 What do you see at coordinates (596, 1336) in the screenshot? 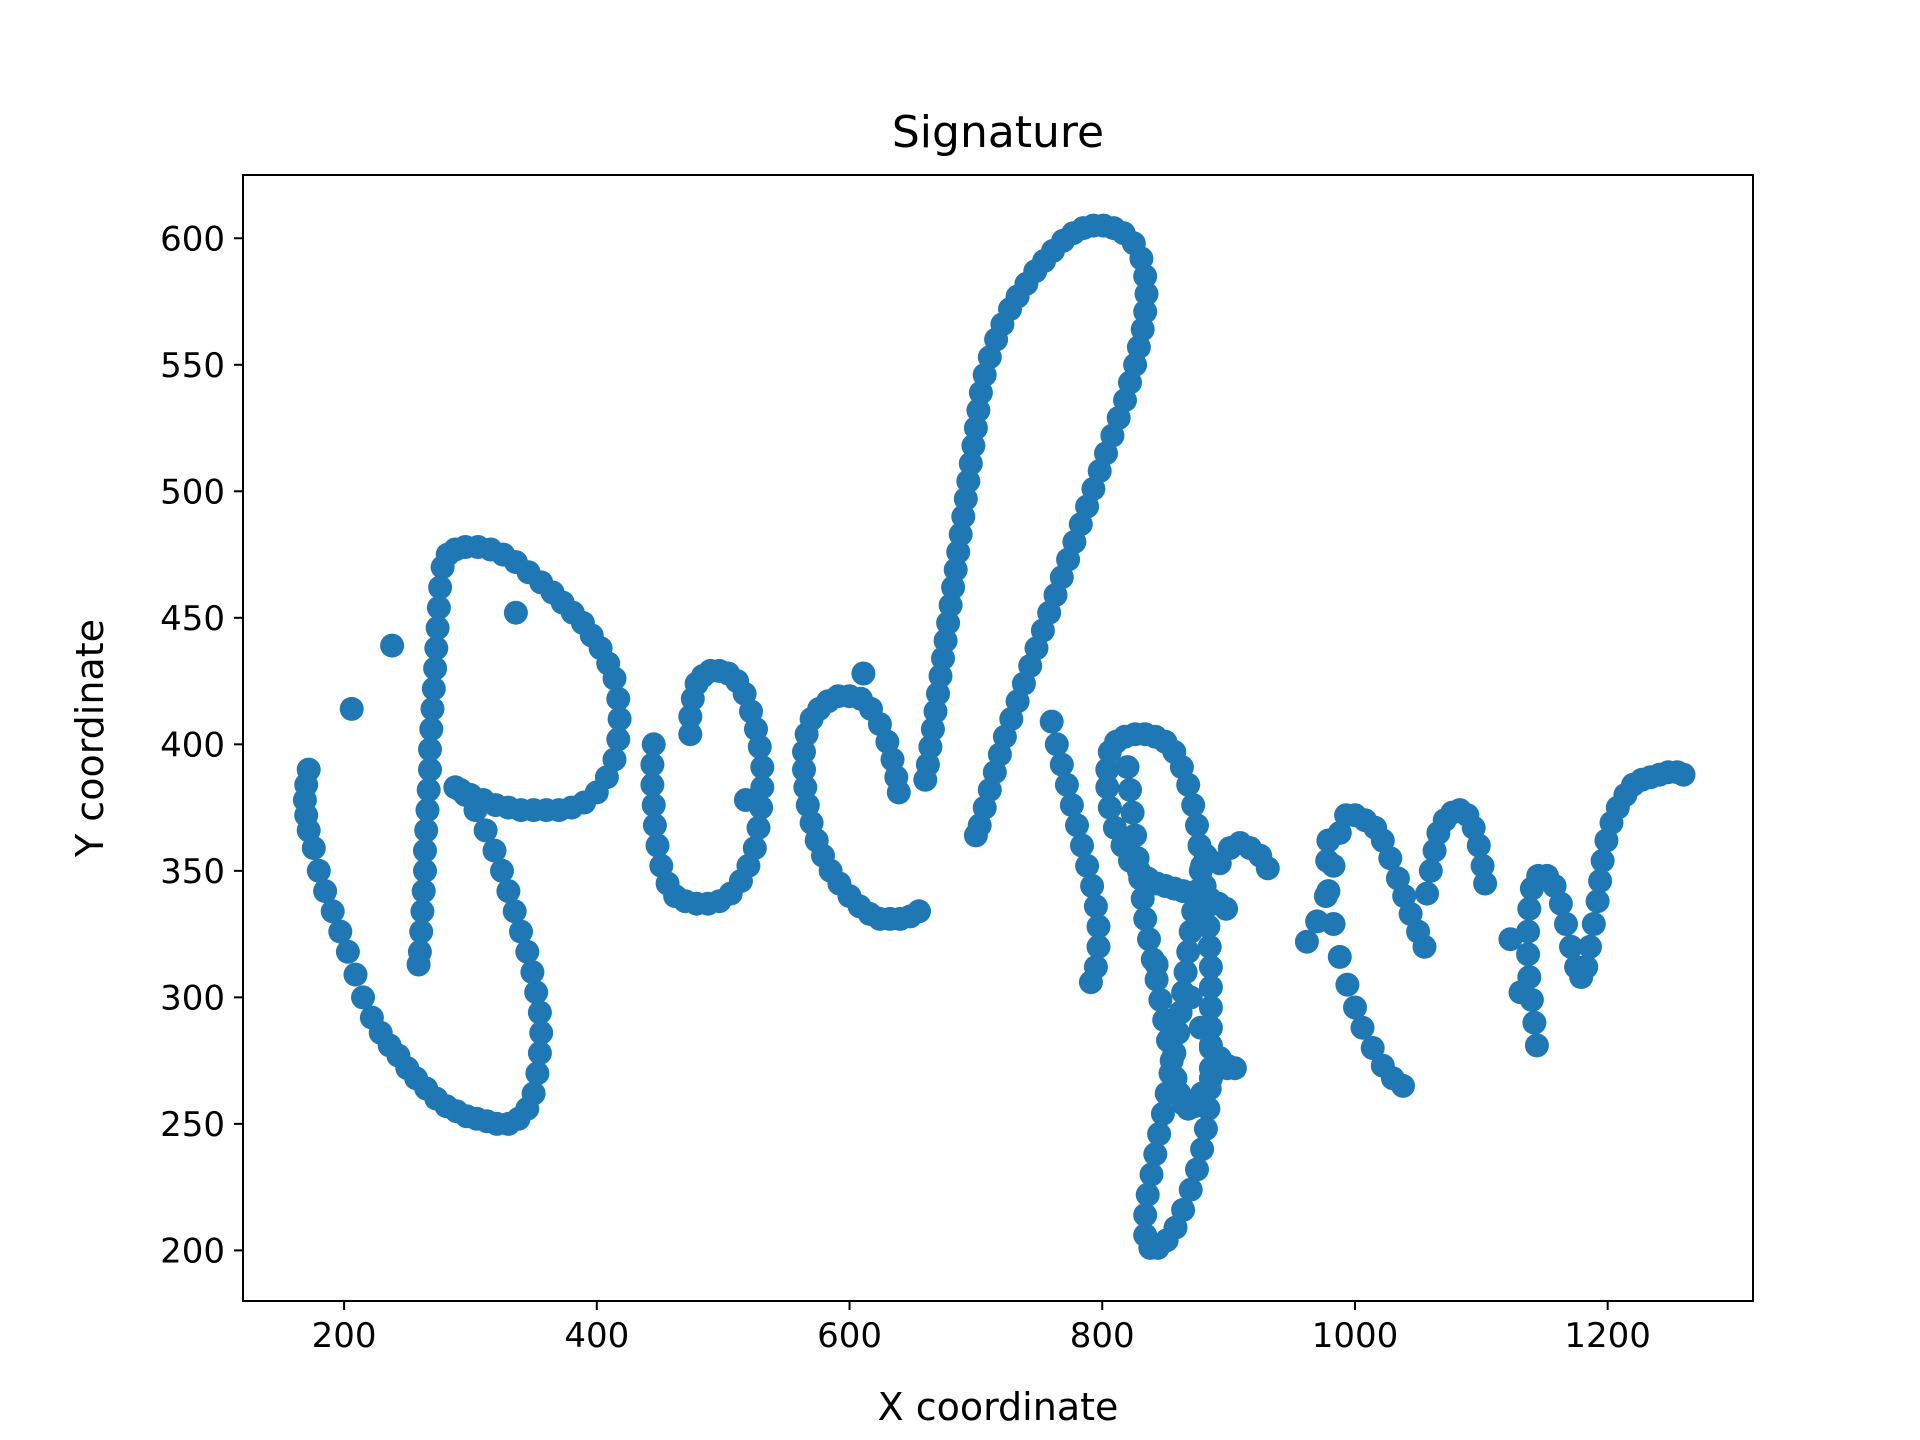
I see `x-tick-label: 400` at bounding box center [596, 1336].